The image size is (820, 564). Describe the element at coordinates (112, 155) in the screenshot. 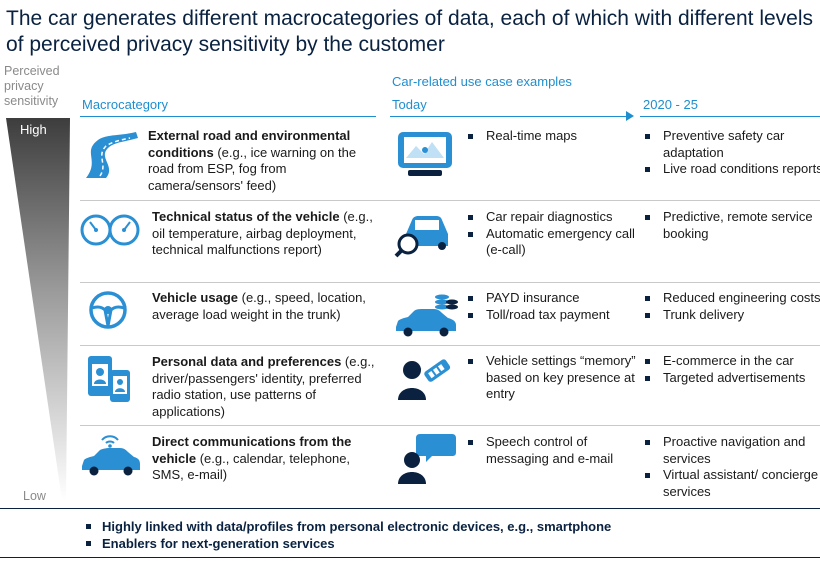

I see `road-icon` at that location.